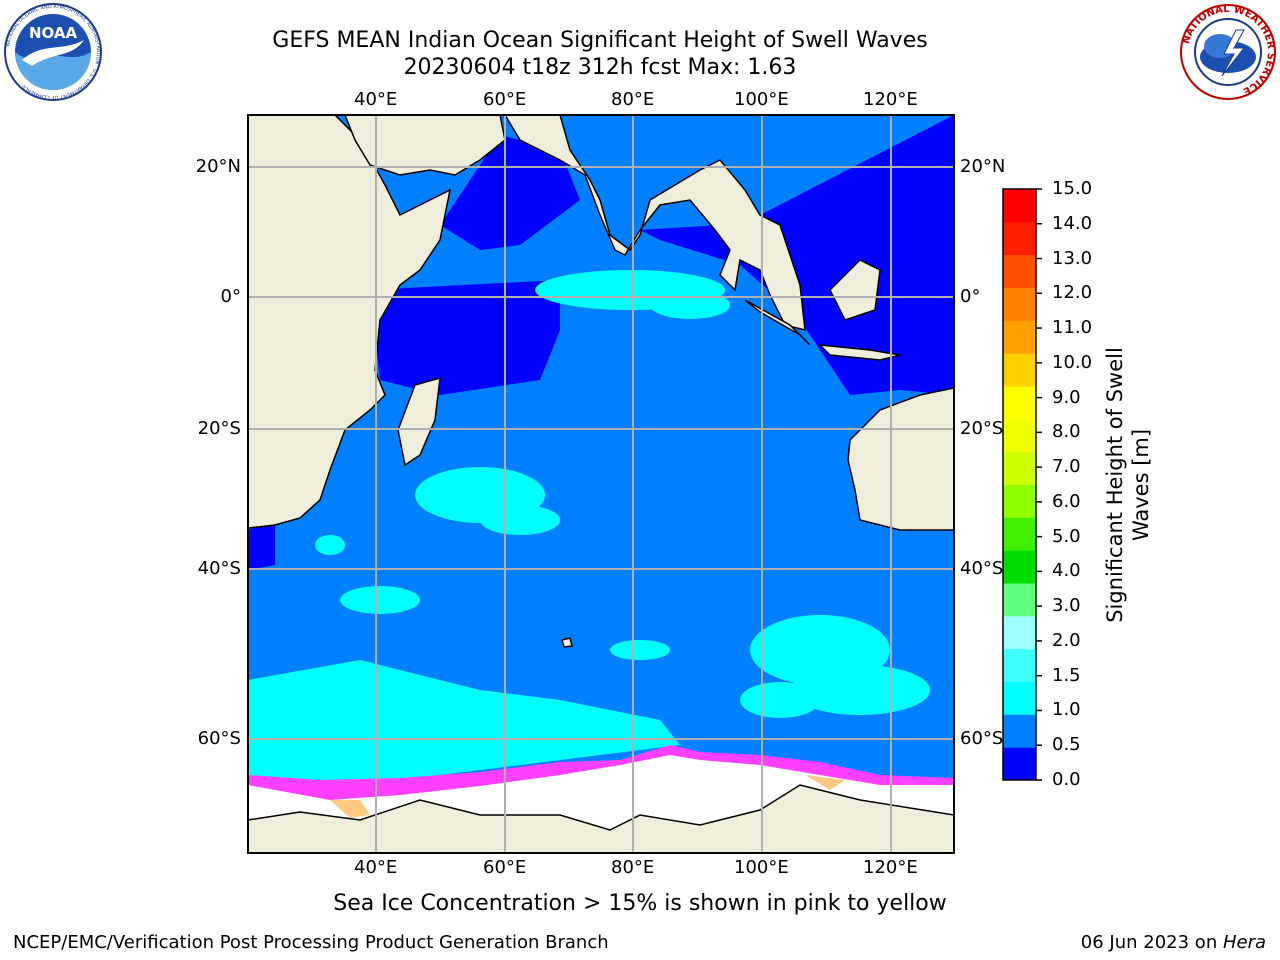 Image resolution: width=1280 pixels, height=960 pixels. I want to click on lon-label-top-60e: 60°E, so click(505, 99).